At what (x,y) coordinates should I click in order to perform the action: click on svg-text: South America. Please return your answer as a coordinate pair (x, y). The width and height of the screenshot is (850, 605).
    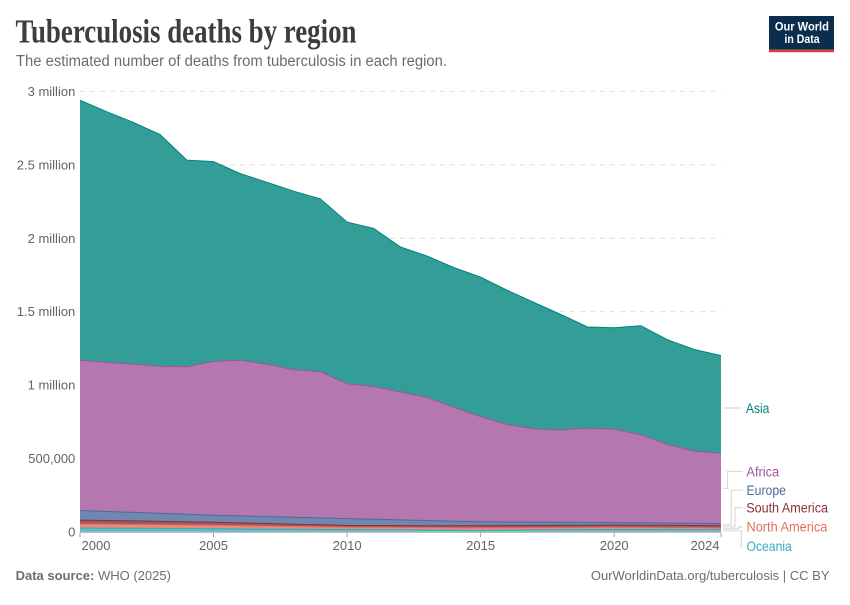
    Looking at the image, I should click on (787, 508).